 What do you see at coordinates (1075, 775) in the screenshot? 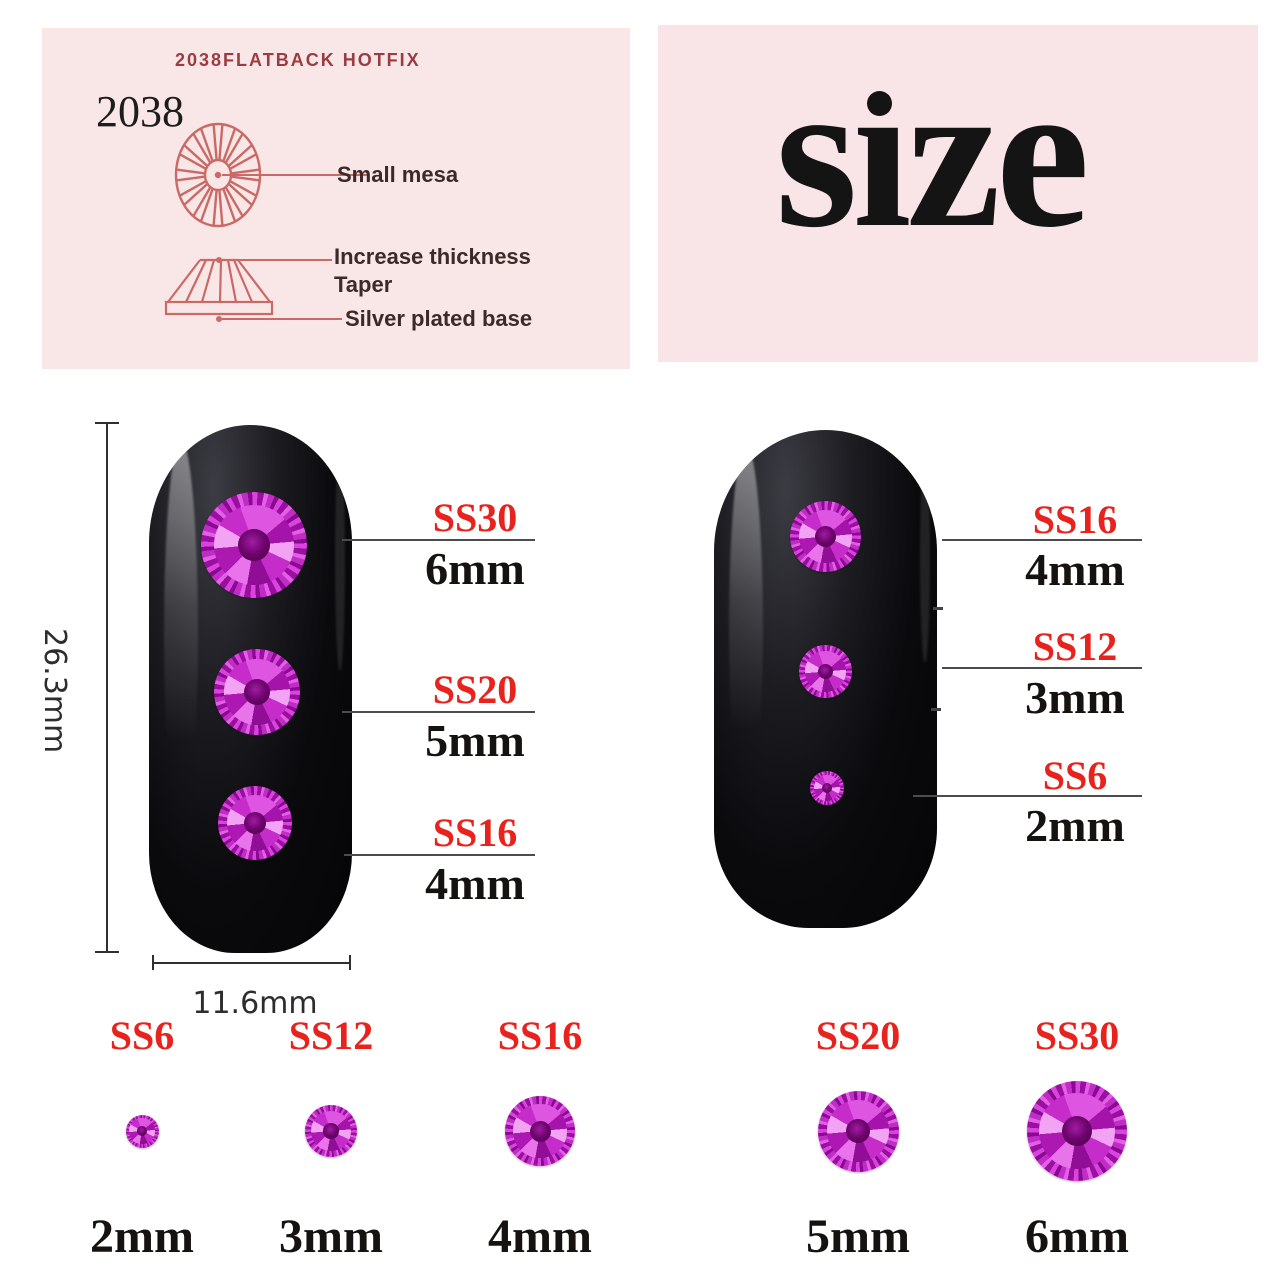
I see `callout-ss6: SS6` at bounding box center [1075, 775].